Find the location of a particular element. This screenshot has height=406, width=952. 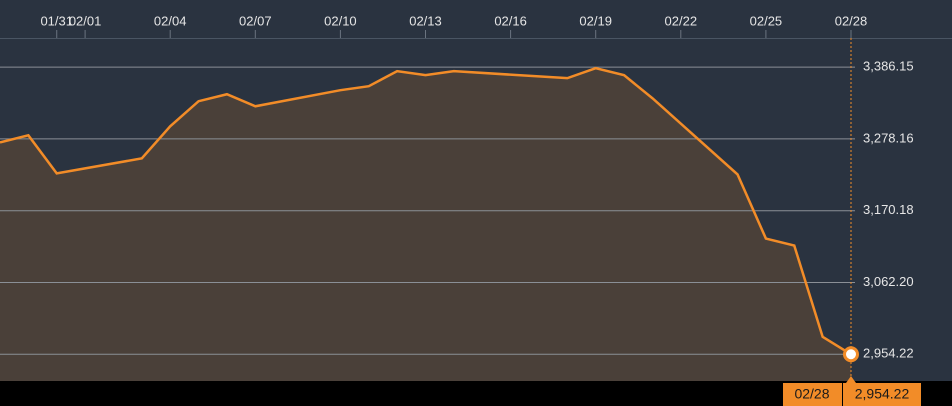

x-tick-label: 02/22 is located at coordinates (681, 20).